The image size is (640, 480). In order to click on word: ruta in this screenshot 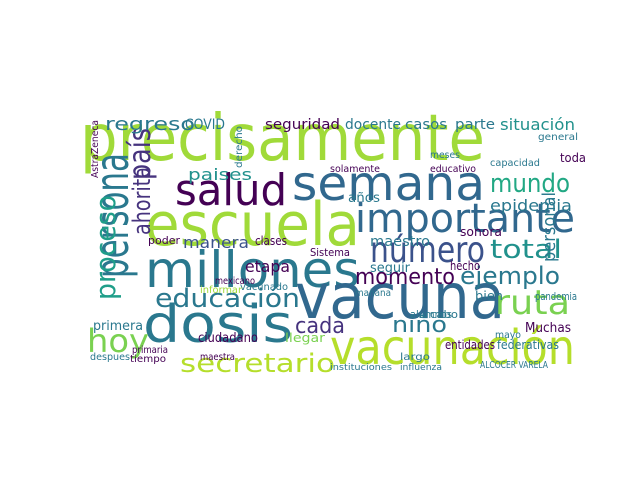, I will do `click(532, 303)`.